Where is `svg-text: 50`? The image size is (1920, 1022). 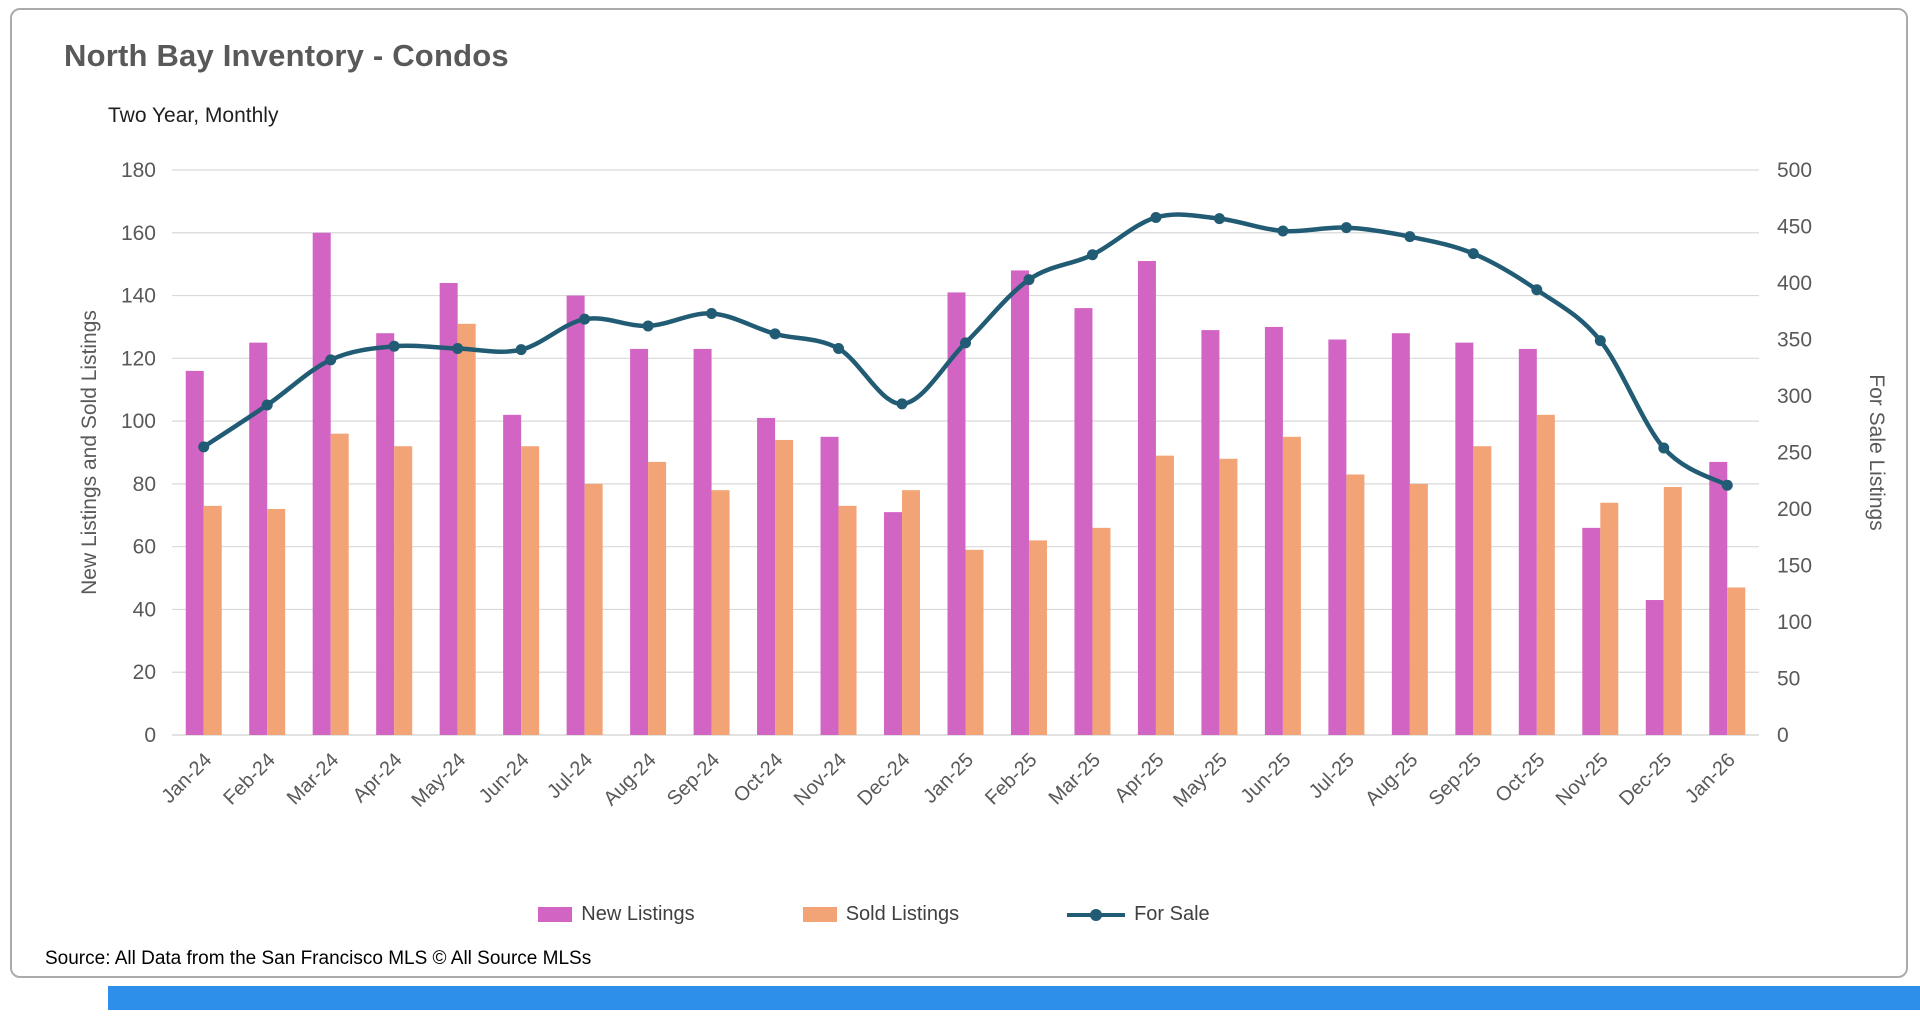
svg-text: 50 is located at coordinates (1788, 679).